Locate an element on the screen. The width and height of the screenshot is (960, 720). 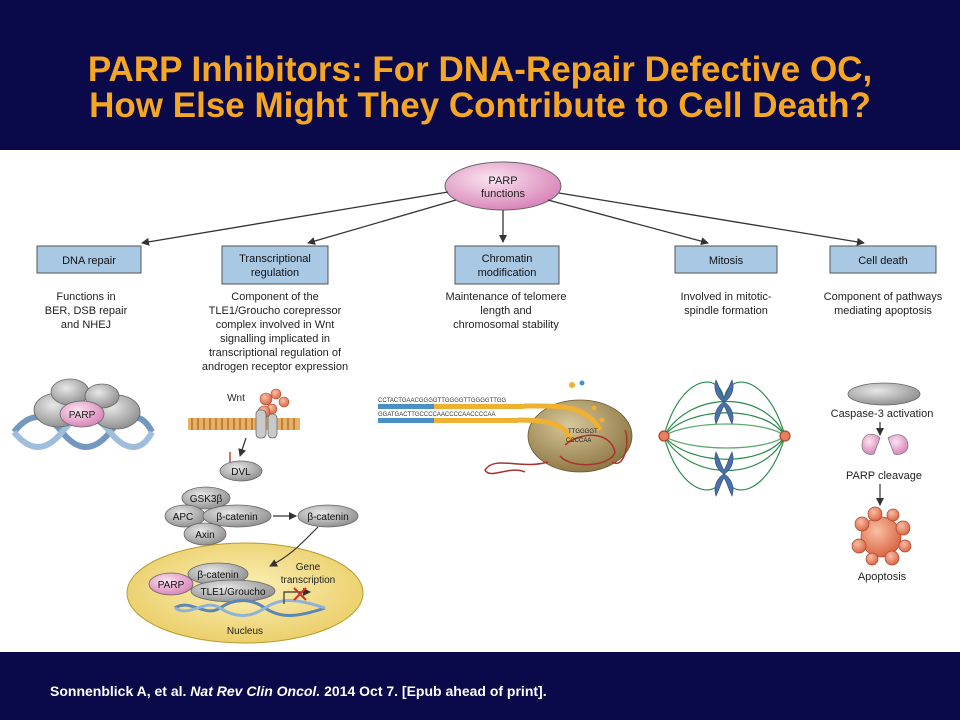
wnt-label: Wnt is located at coordinates (236, 398).